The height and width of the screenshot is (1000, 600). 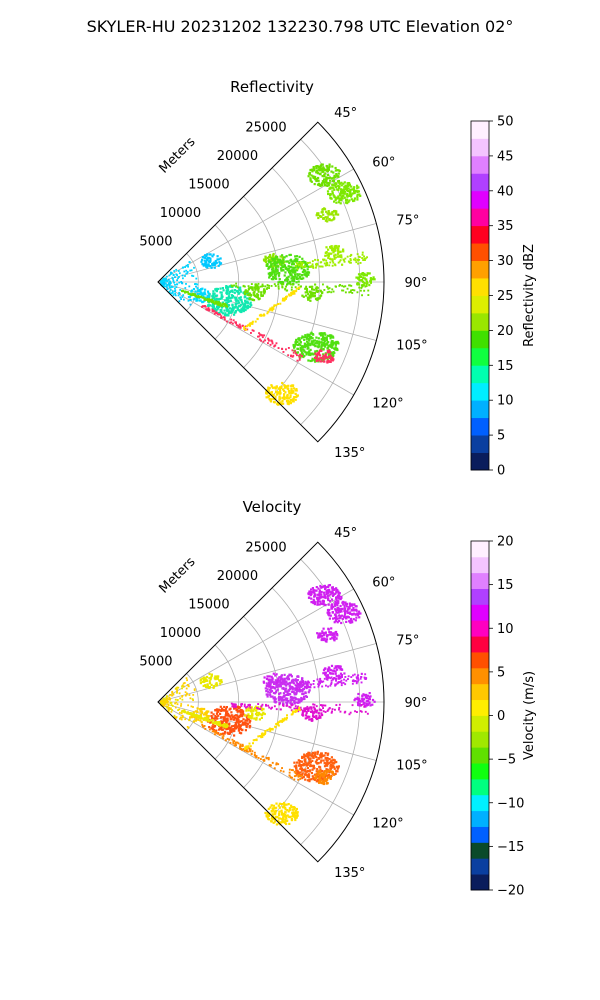 I want to click on range-tick-label: 10000, so click(x=180, y=633).